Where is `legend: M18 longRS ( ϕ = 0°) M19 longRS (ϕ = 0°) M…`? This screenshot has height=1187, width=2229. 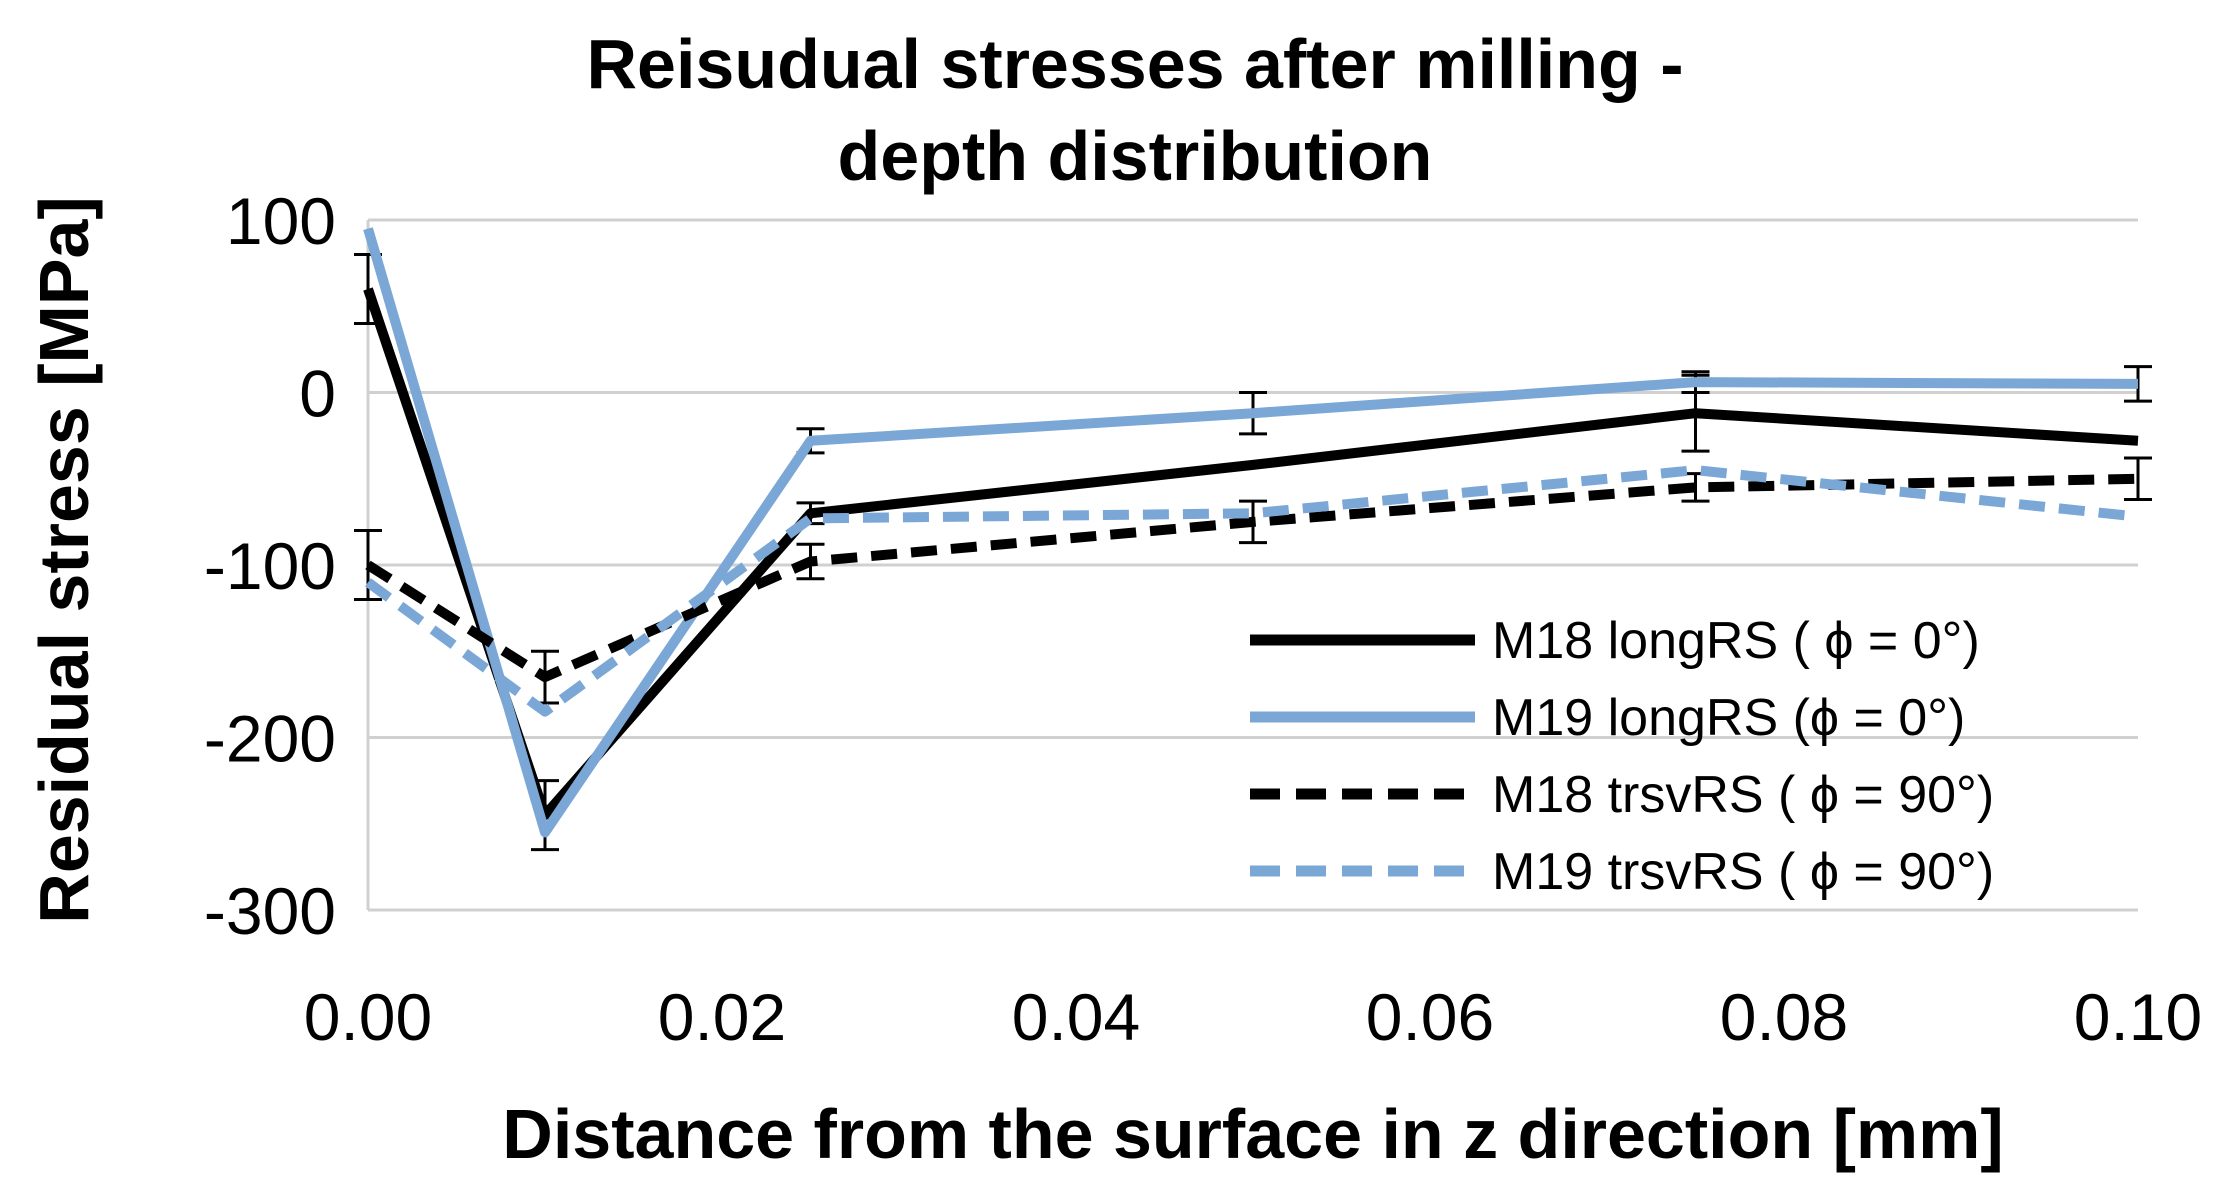 legend: M18 longRS ( ϕ = 0°) M19 longRS (ϕ = 0°) M… is located at coordinates (1622, 756).